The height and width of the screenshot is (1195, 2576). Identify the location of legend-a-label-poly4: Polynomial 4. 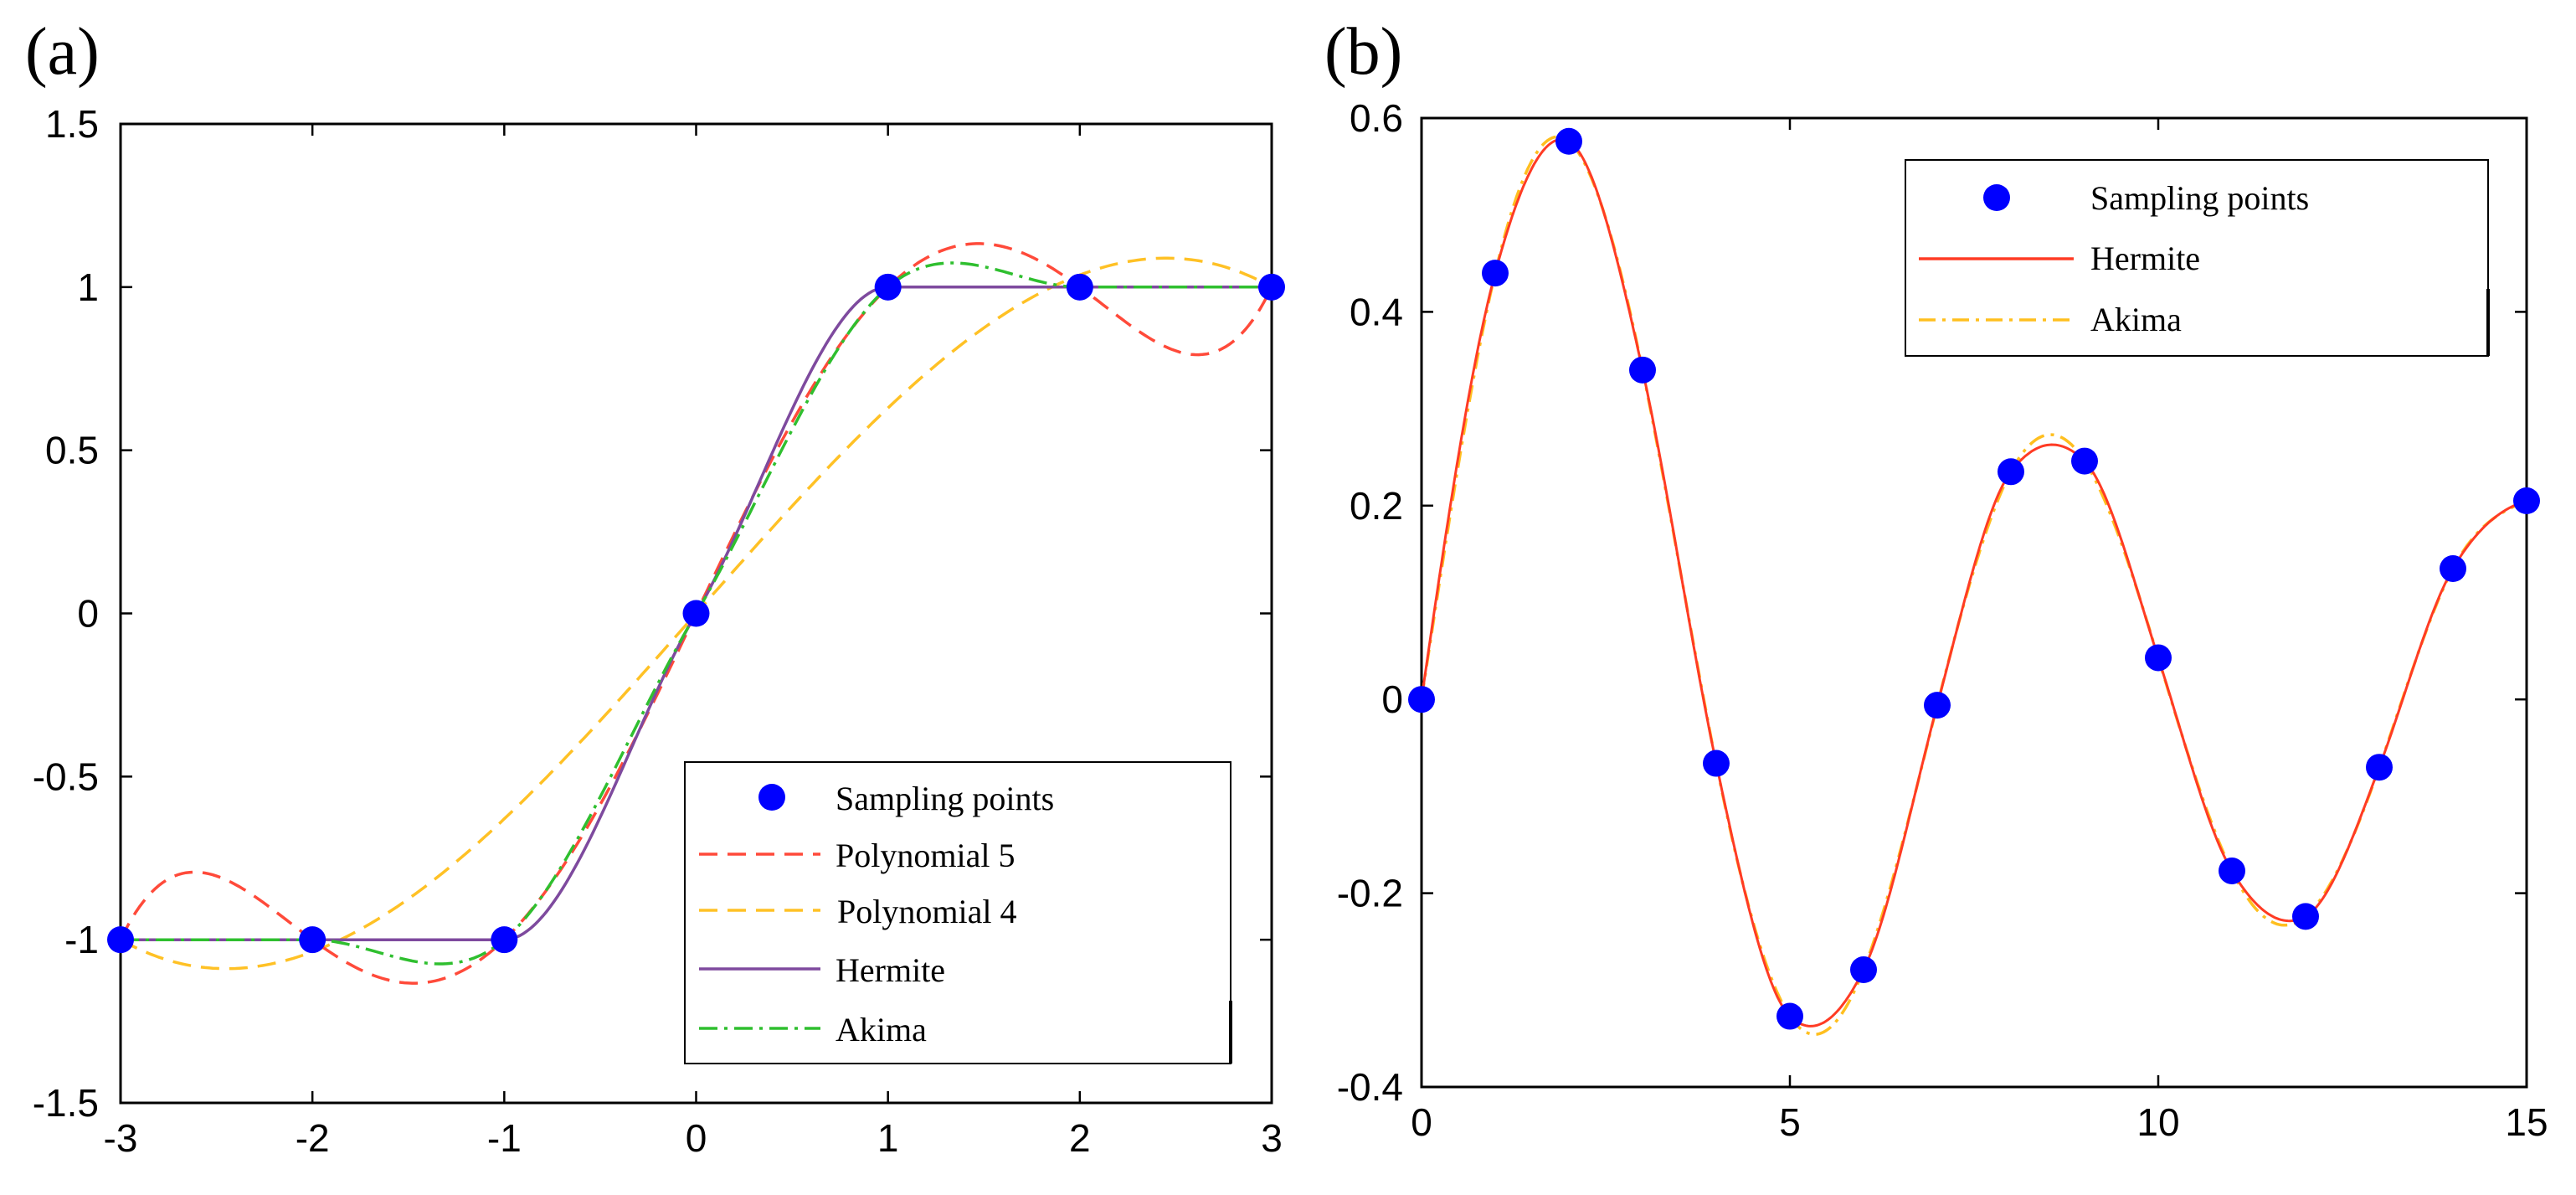
(927, 911).